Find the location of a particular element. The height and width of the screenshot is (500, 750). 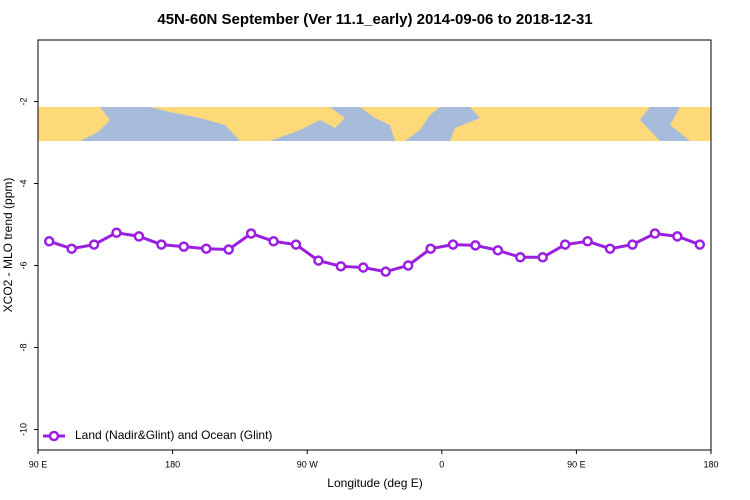

y-tick-label: -4 is located at coordinates (23, 183).